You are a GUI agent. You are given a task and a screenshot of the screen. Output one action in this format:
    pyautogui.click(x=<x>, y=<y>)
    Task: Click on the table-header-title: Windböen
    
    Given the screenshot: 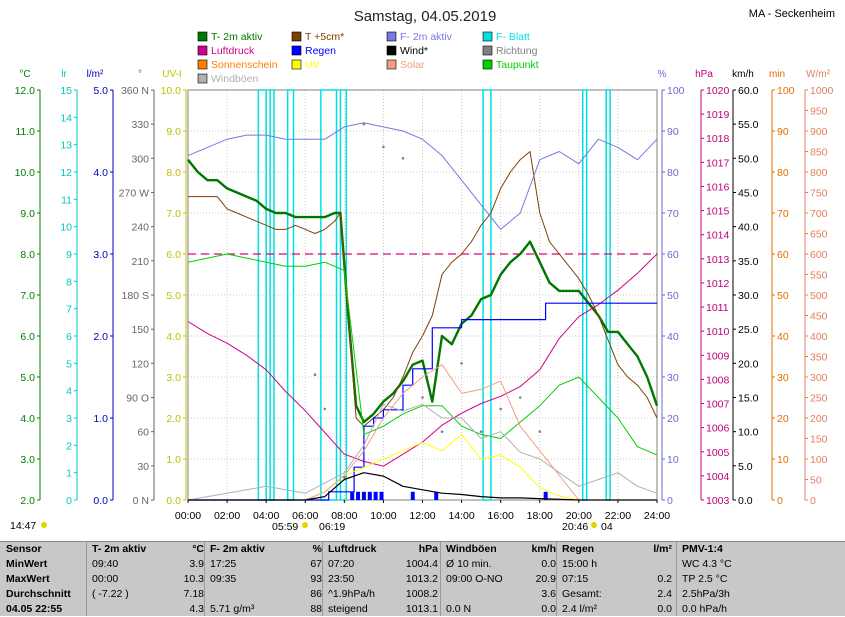 What is the action you would take?
    pyautogui.click(x=471, y=549)
    